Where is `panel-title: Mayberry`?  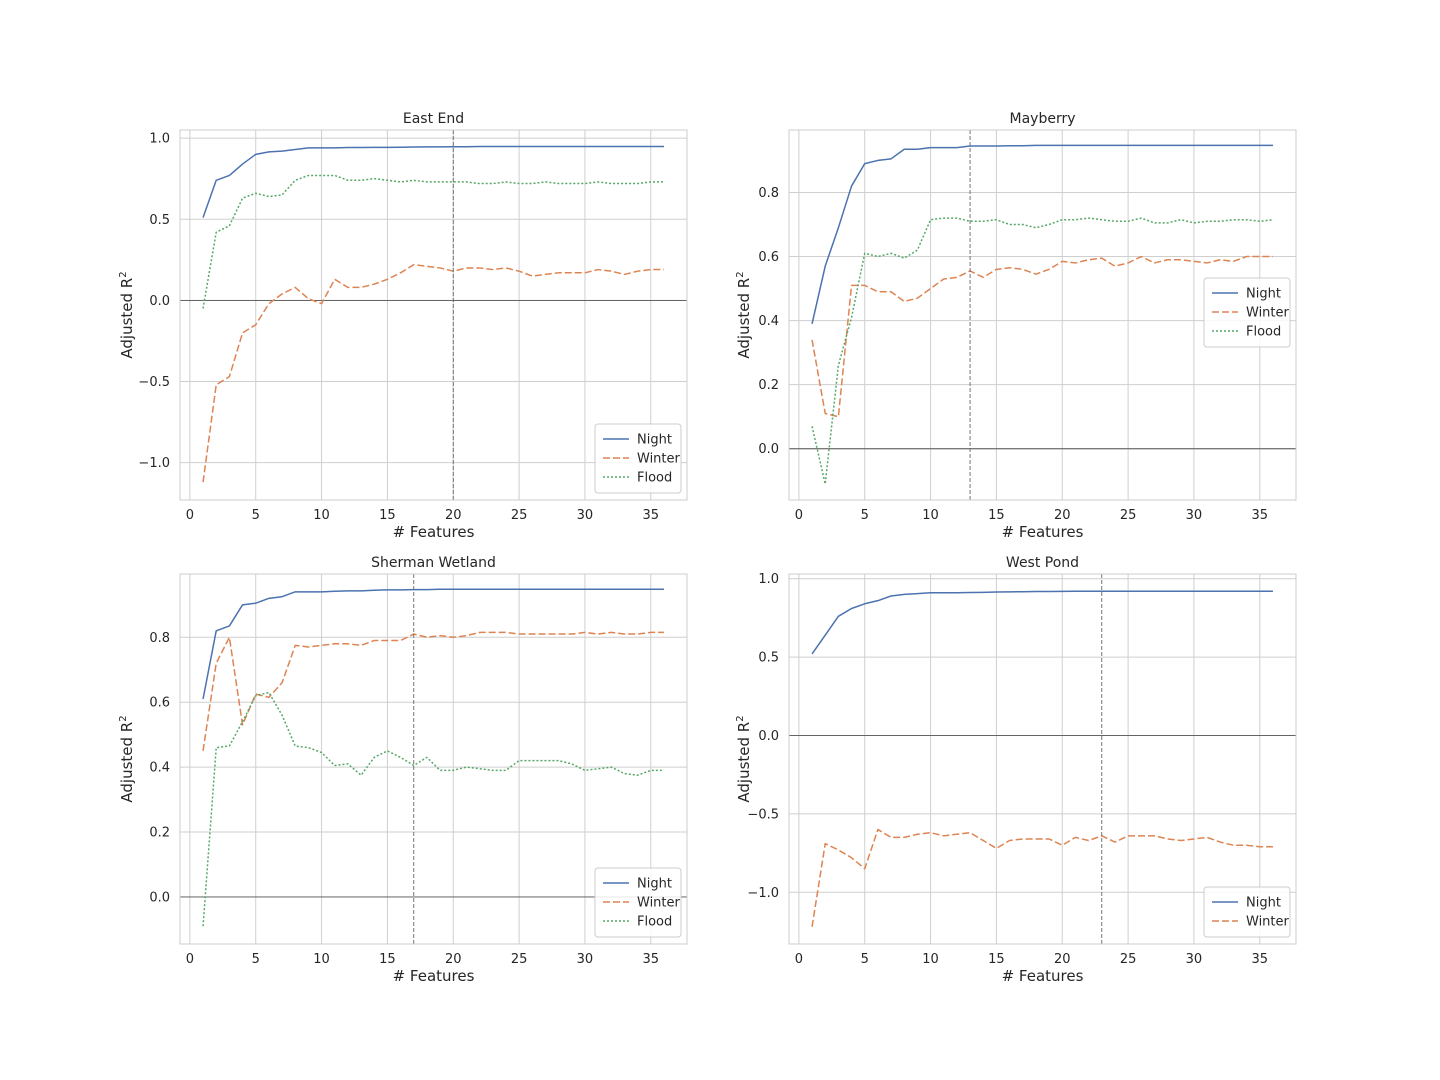
panel-title: Mayberry is located at coordinates (1043, 119).